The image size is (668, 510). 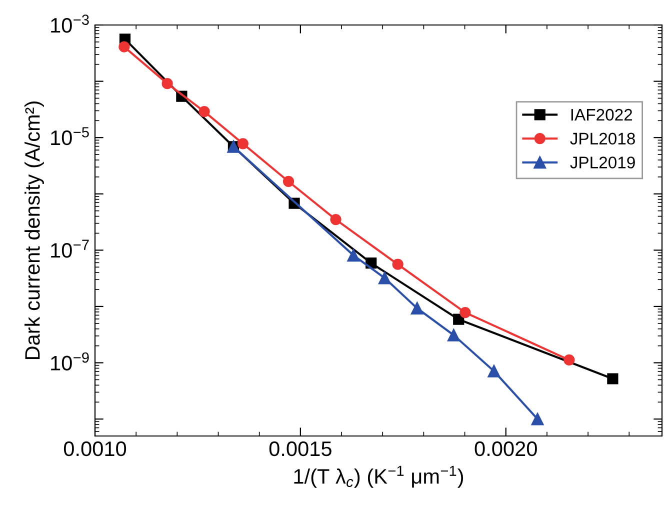 I want to click on legend-label: JPL2019, so click(x=602, y=162).